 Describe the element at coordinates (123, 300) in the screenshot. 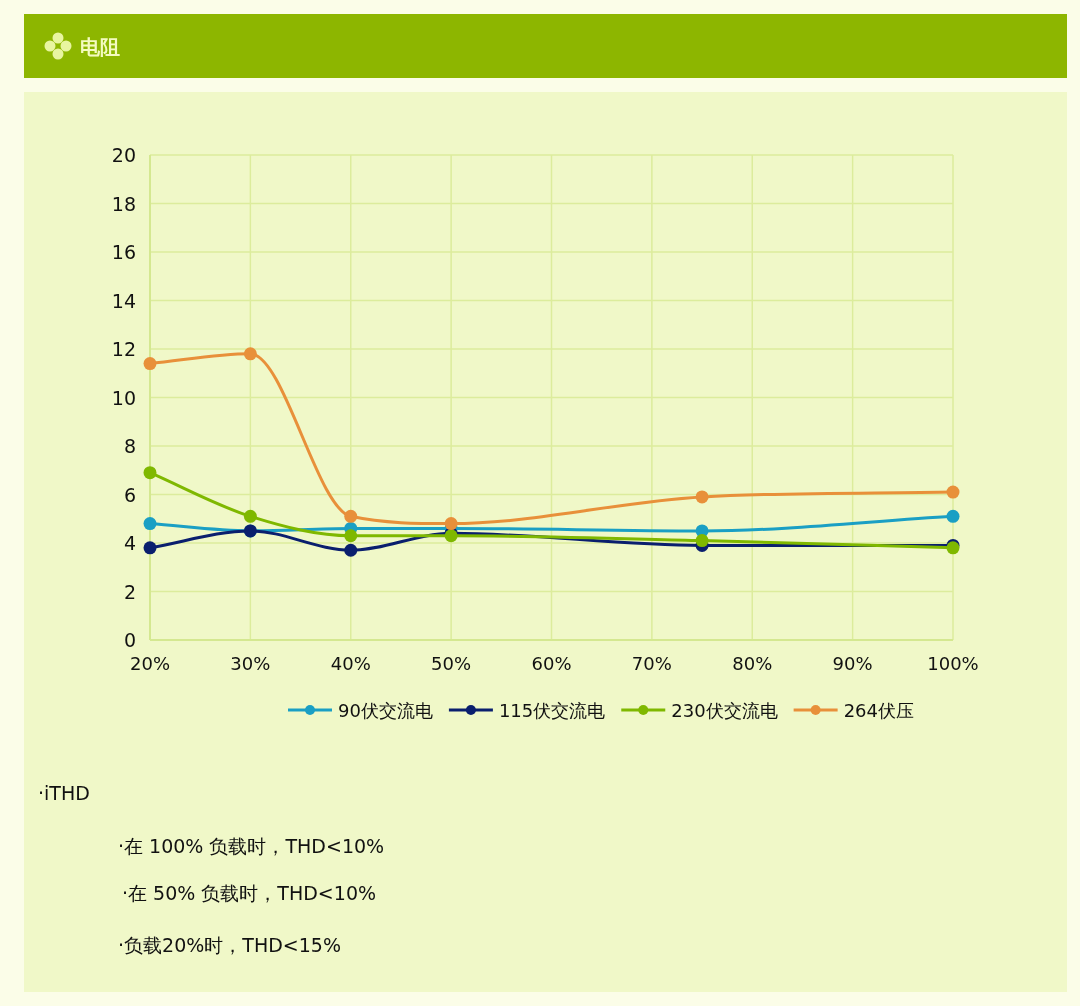

I see `y-tick-label: 14` at that location.